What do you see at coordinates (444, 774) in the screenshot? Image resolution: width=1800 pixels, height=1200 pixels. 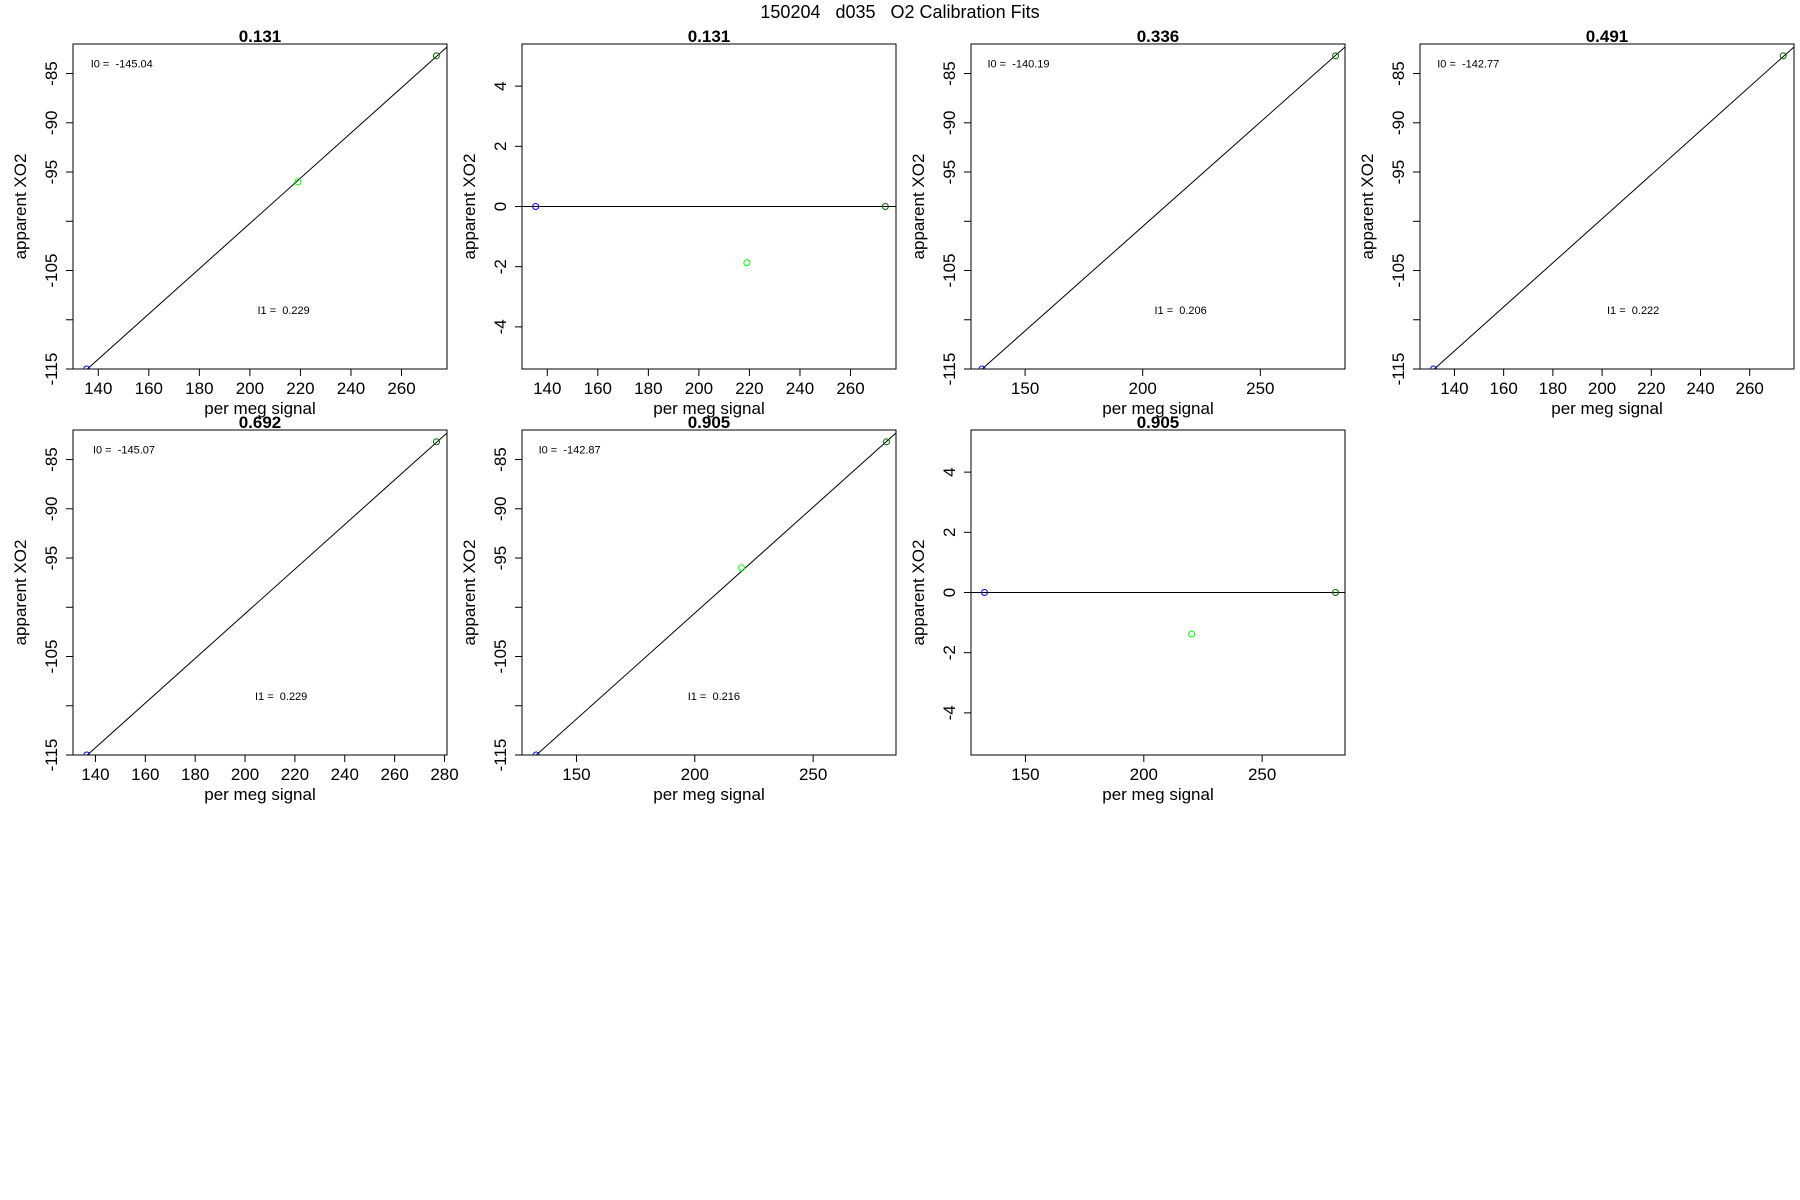 I see `x-tick-label: 280` at bounding box center [444, 774].